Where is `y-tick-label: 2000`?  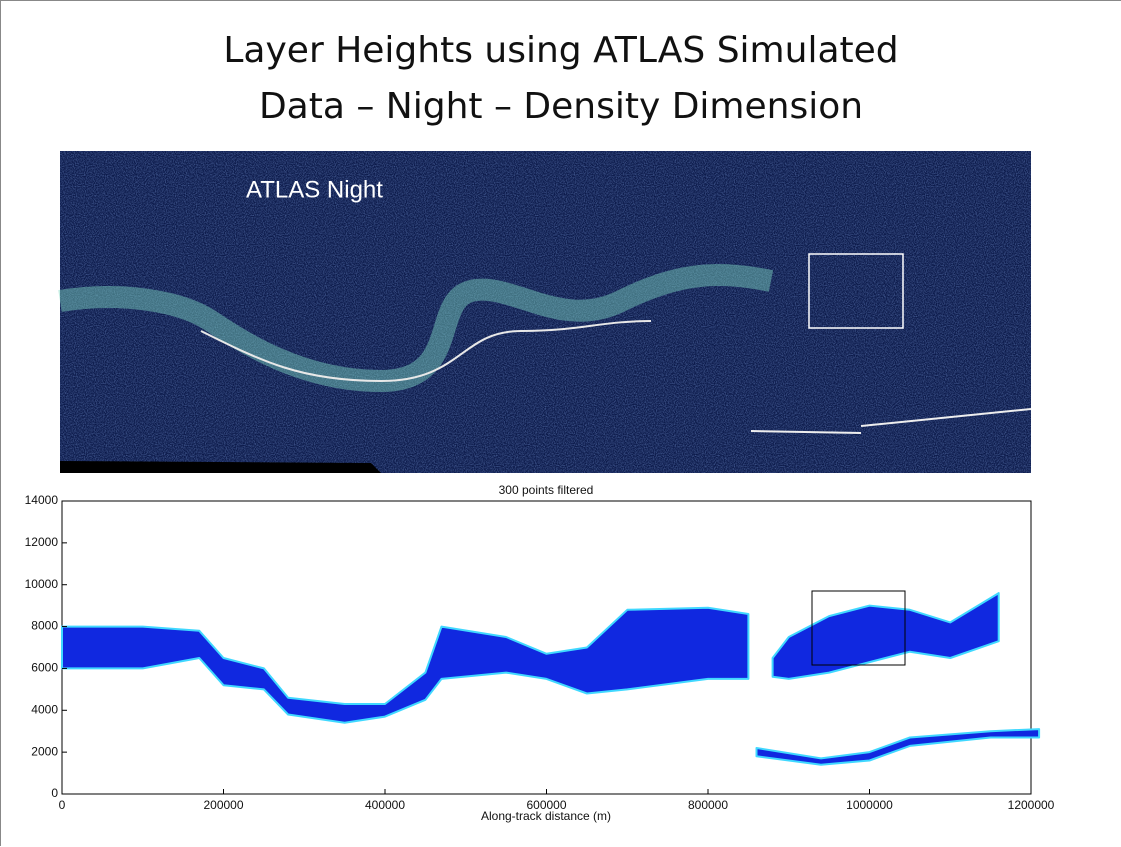 y-tick-label: 2000 is located at coordinates (44, 751).